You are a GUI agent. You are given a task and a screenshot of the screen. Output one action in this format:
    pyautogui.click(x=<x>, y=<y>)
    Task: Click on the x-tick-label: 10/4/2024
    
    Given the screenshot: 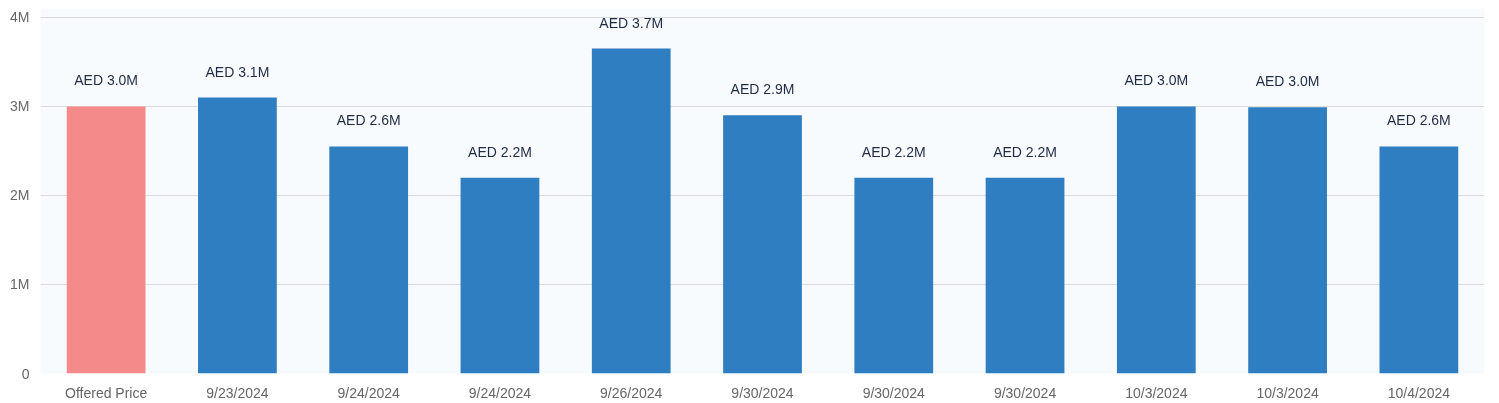 What is the action you would take?
    pyautogui.click(x=1419, y=392)
    